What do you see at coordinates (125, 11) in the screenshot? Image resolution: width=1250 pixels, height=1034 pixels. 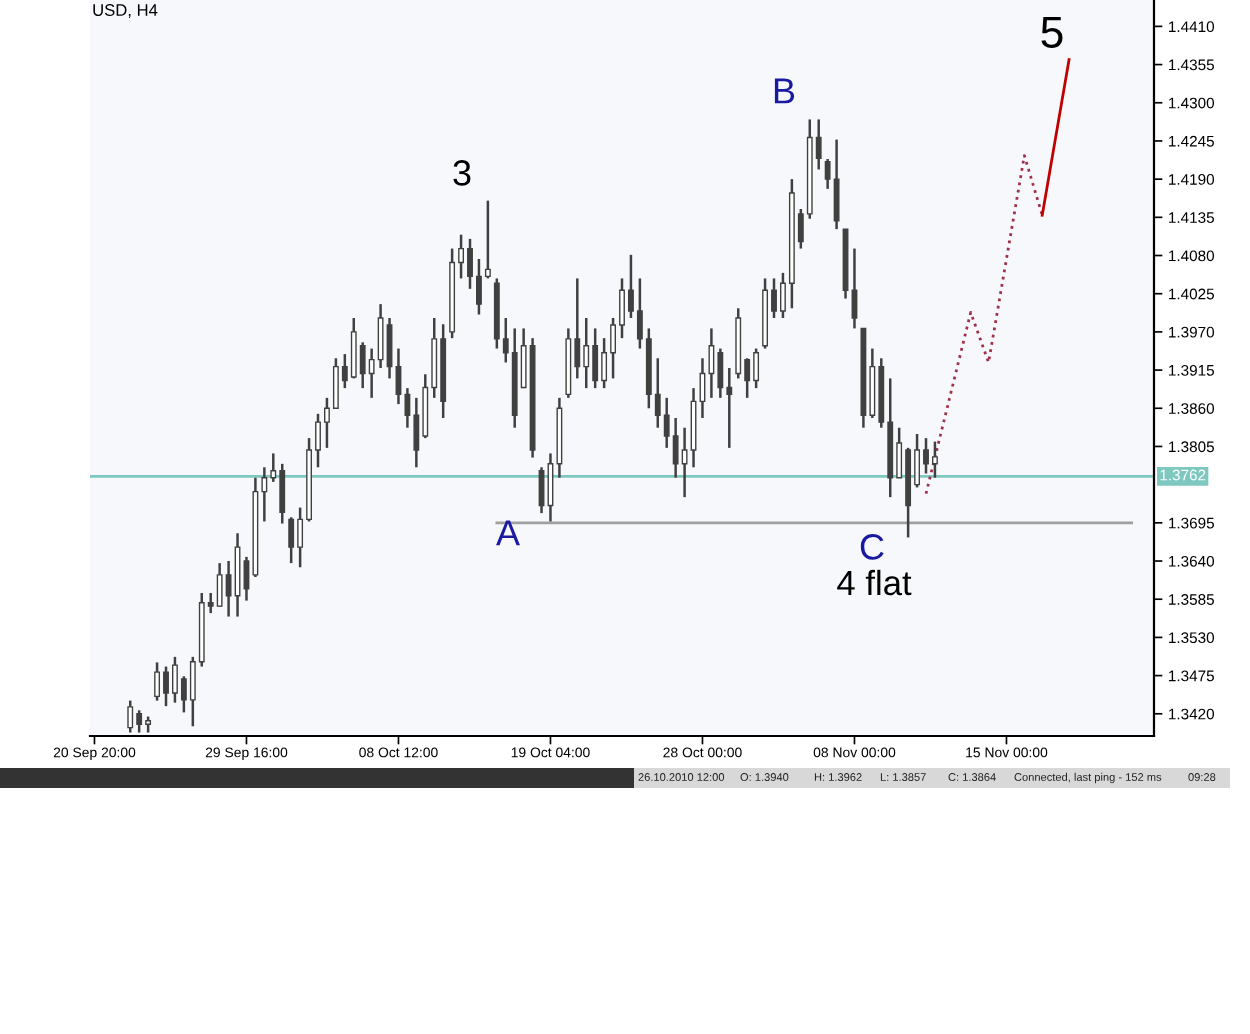 I see `chart-title: USD, H4` at bounding box center [125, 11].